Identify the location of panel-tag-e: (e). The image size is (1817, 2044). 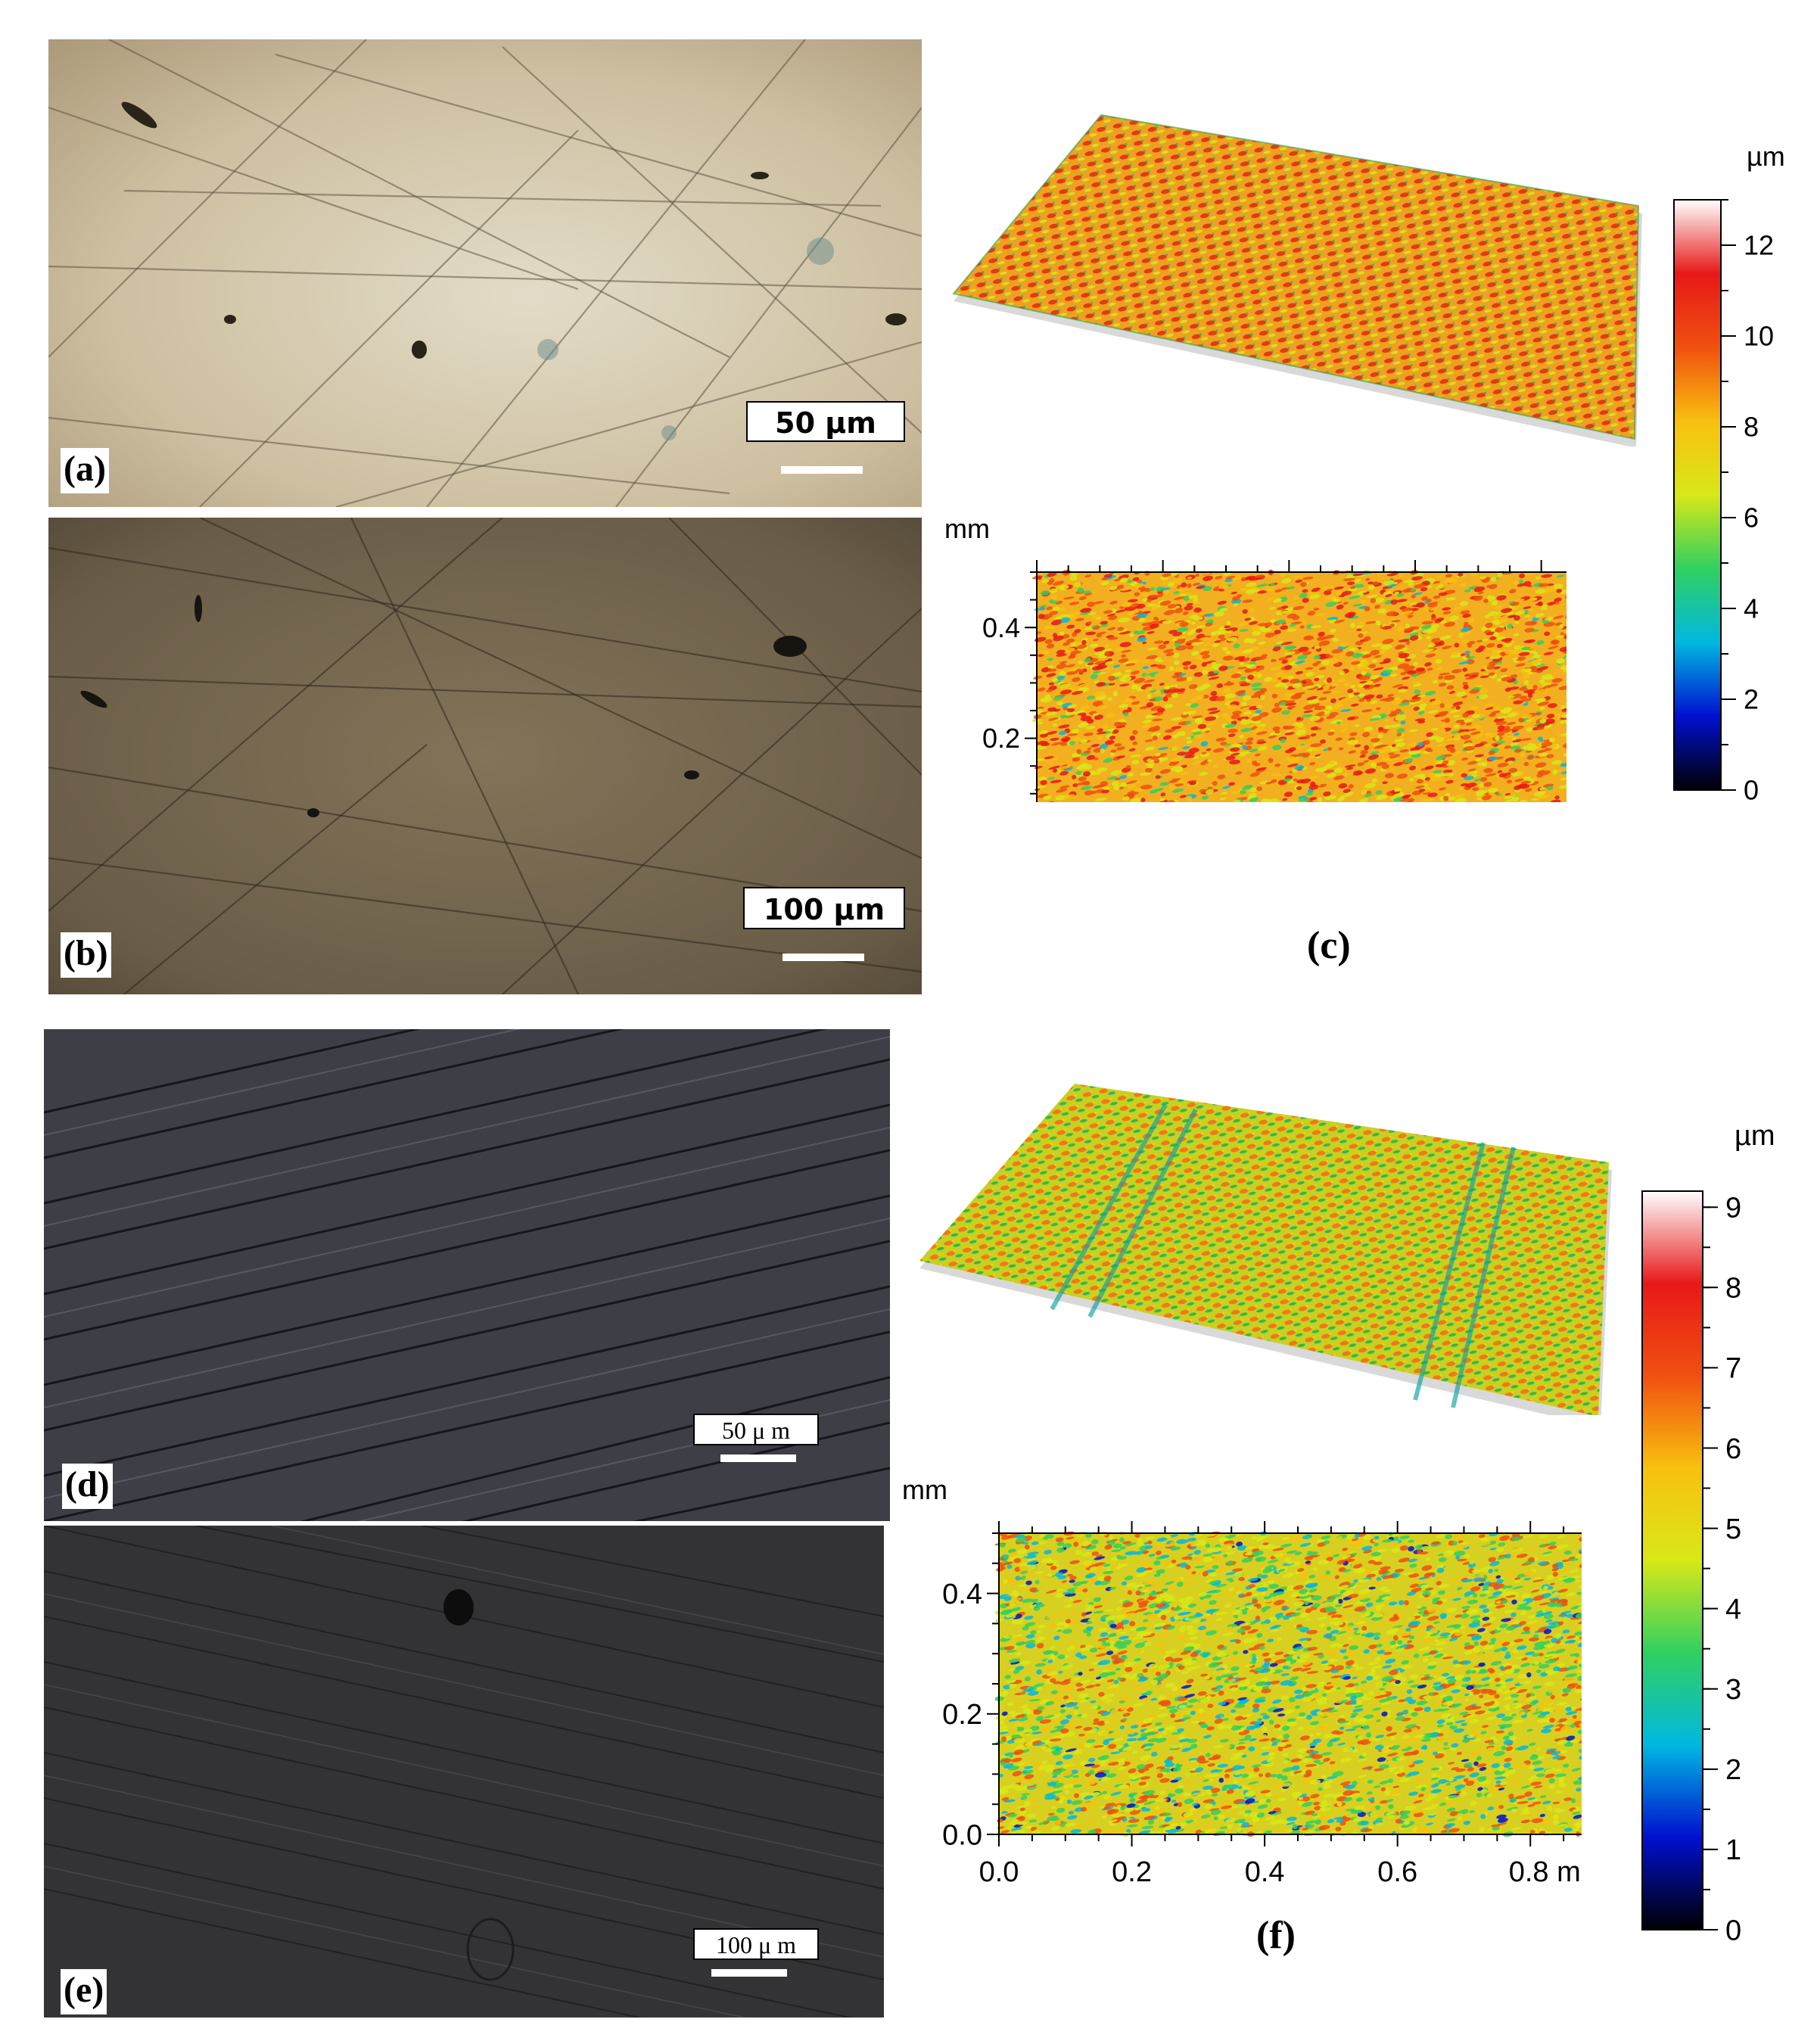
(84, 1991).